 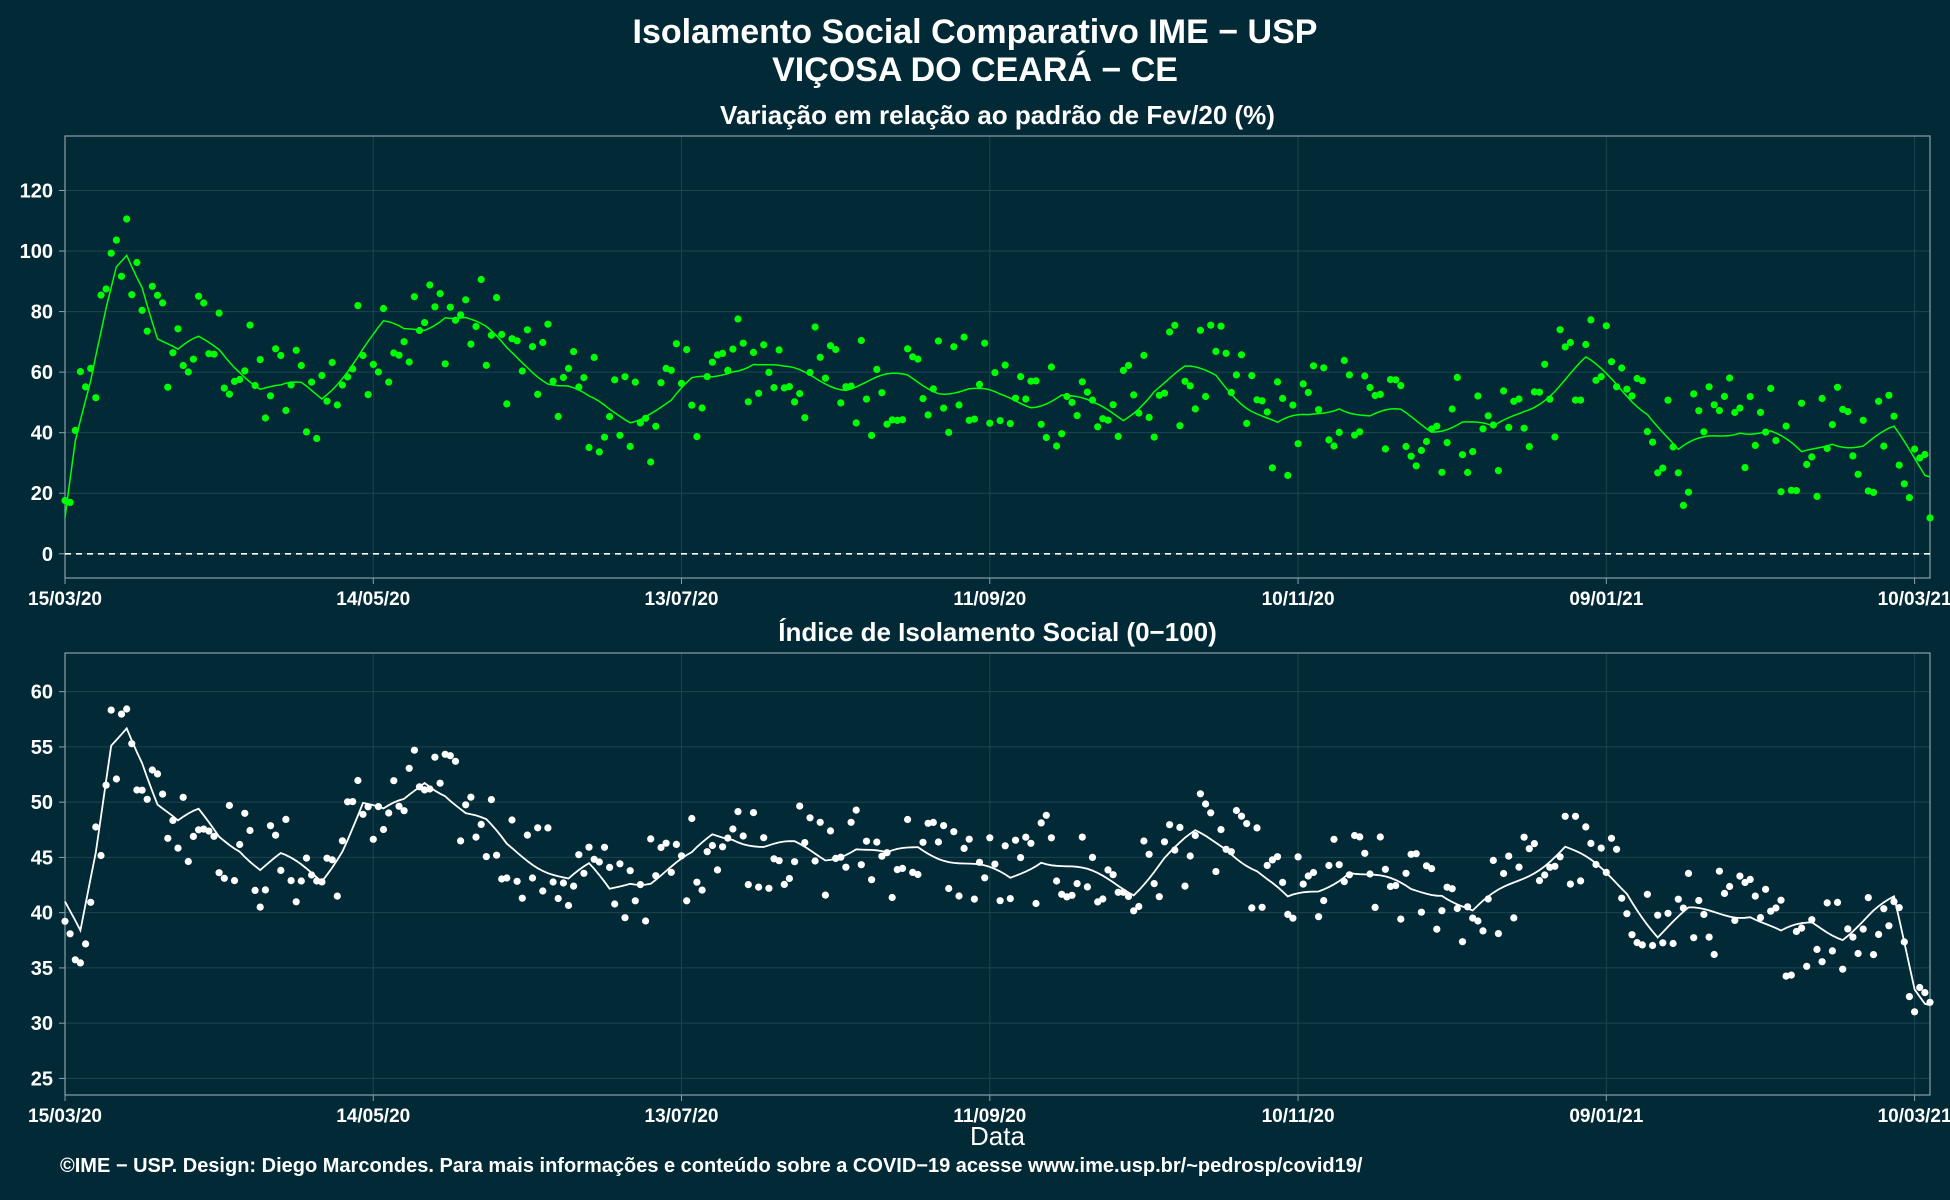 I want to click on y-tick-label: 20, so click(x=42, y=494).